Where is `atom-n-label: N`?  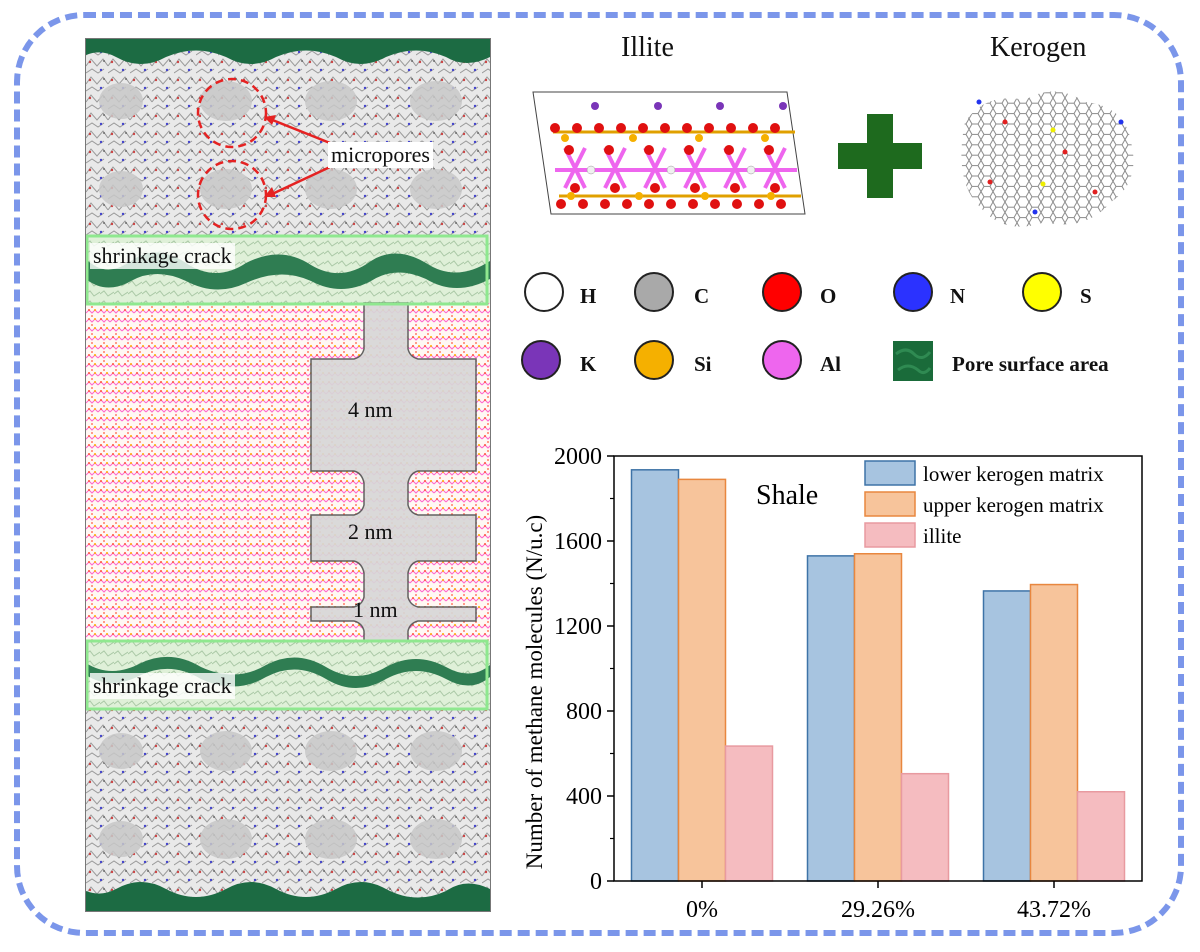
atom-n-label: N is located at coordinates (958, 296).